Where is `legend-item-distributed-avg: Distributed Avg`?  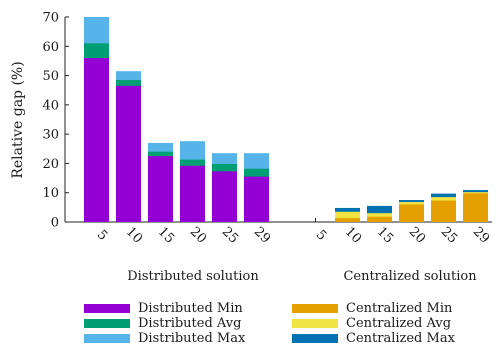
legend-item-distributed-avg: Distributed Avg is located at coordinates (162, 323).